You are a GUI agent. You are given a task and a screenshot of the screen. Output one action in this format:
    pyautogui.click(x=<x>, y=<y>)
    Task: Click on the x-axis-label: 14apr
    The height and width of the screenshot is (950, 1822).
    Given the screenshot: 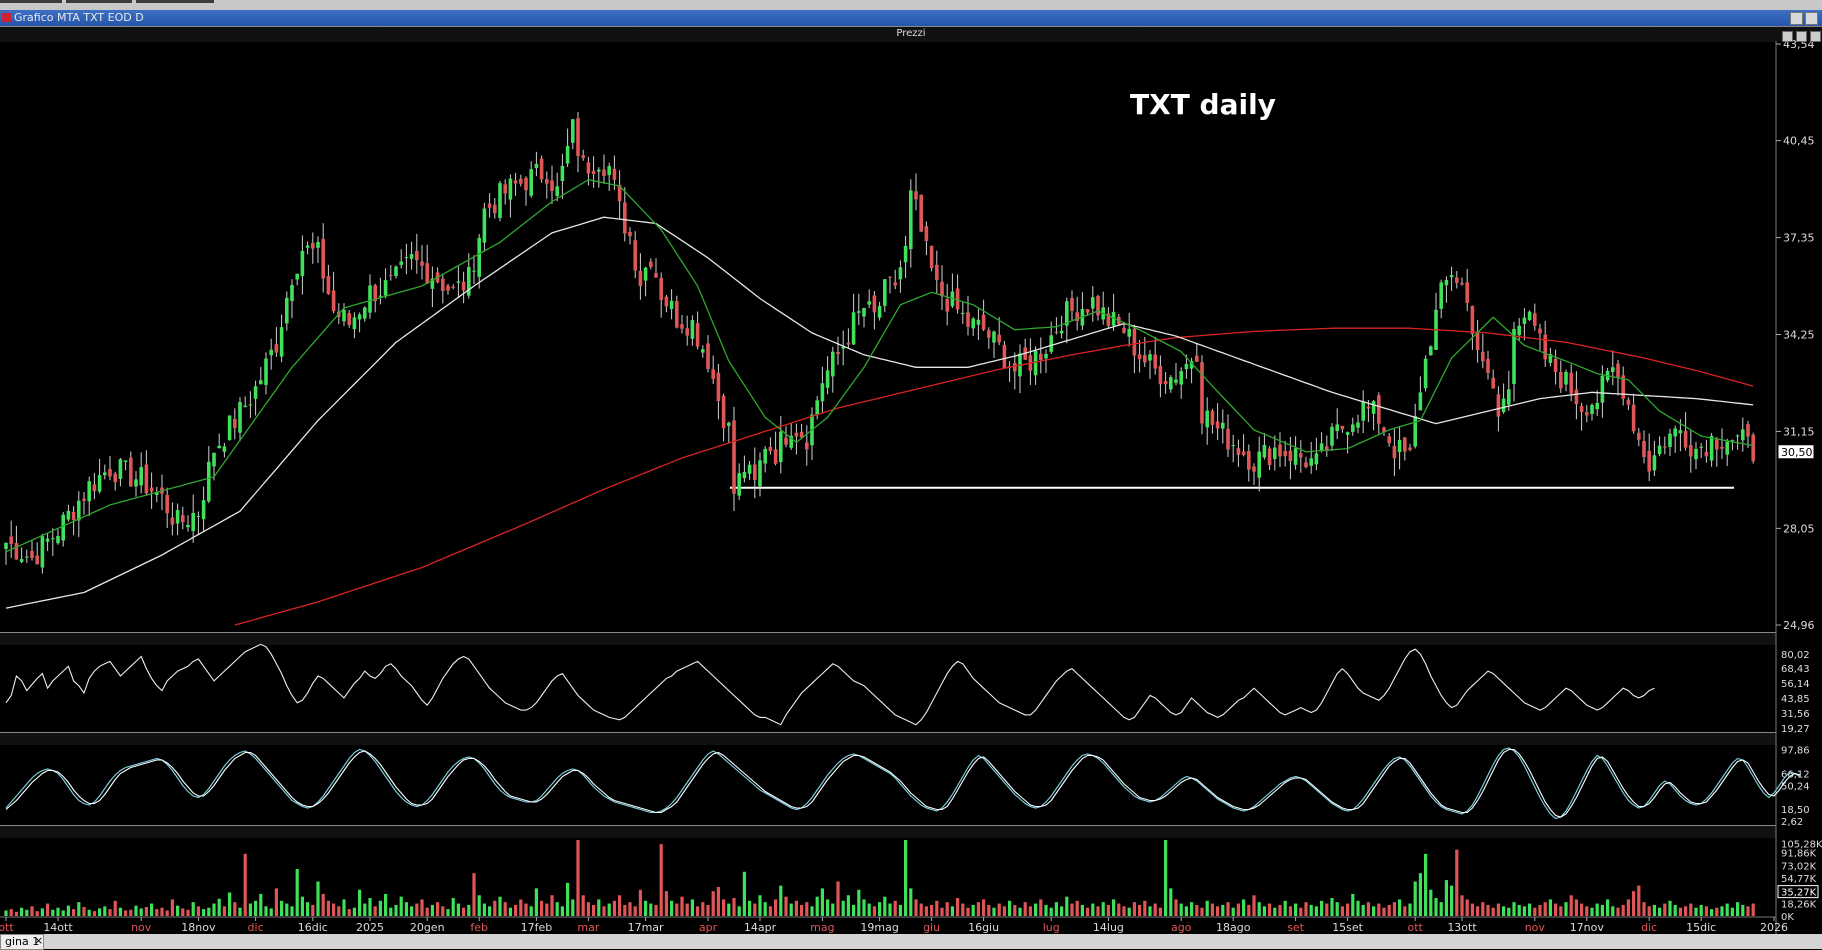 What is the action you would take?
    pyautogui.click(x=760, y=927)
    